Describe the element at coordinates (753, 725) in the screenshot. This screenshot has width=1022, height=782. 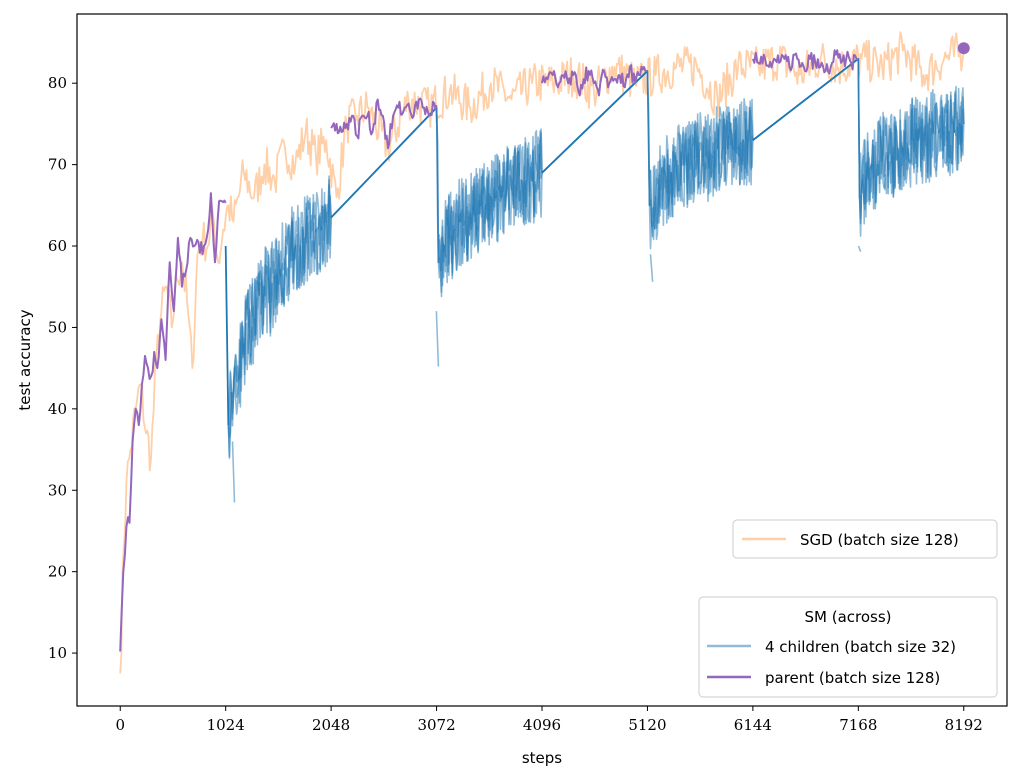
I see `x-tick-label-6: 6144` at that location.